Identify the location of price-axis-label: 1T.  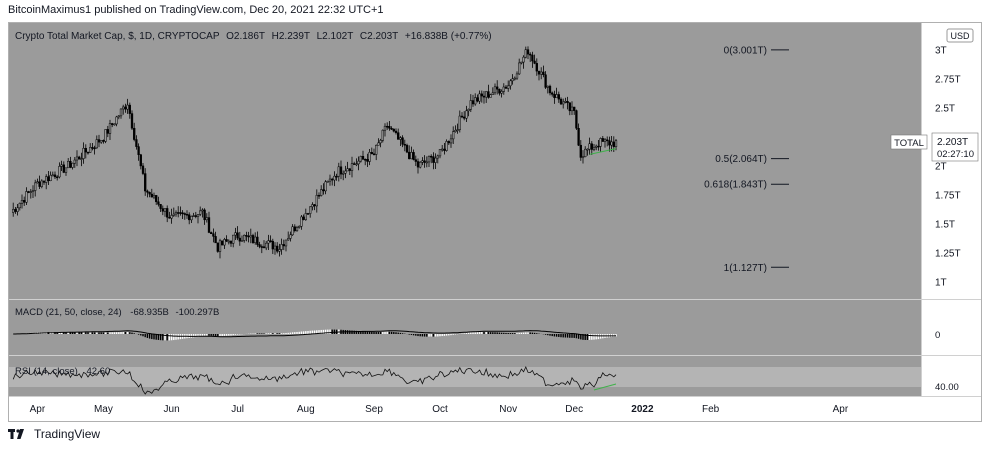
(941, 283).